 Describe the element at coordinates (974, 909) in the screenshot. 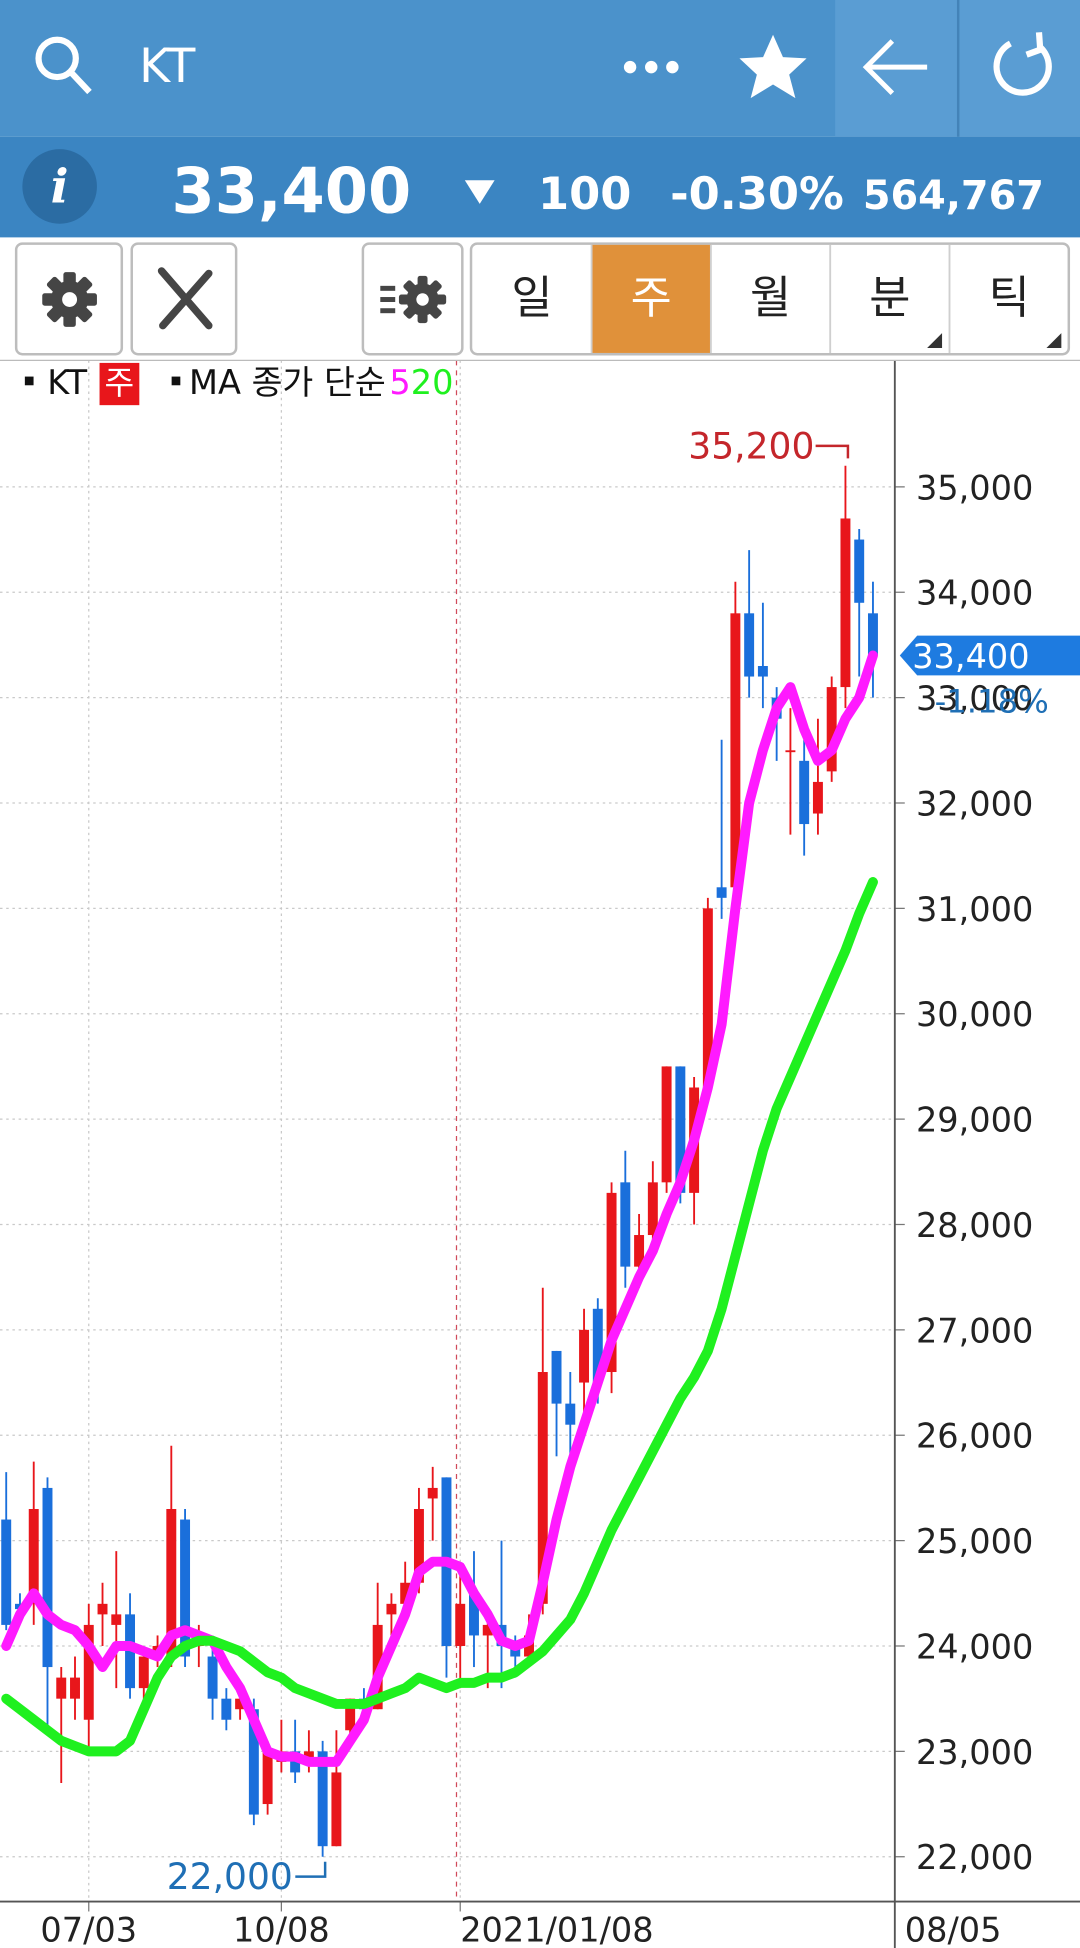

I see `y-tick-label: 31,000` at that location.